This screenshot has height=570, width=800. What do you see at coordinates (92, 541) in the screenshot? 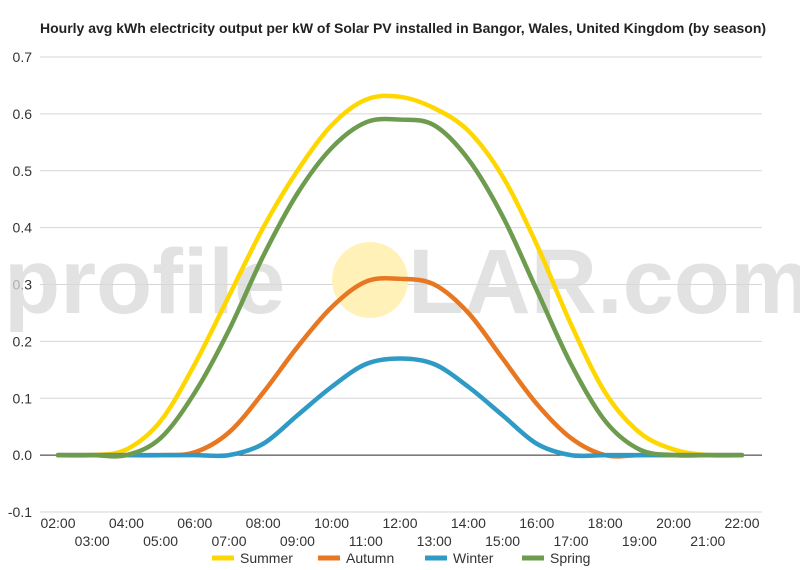
I see `x-tick-label: 03:00` at bounding box center [92, 541].